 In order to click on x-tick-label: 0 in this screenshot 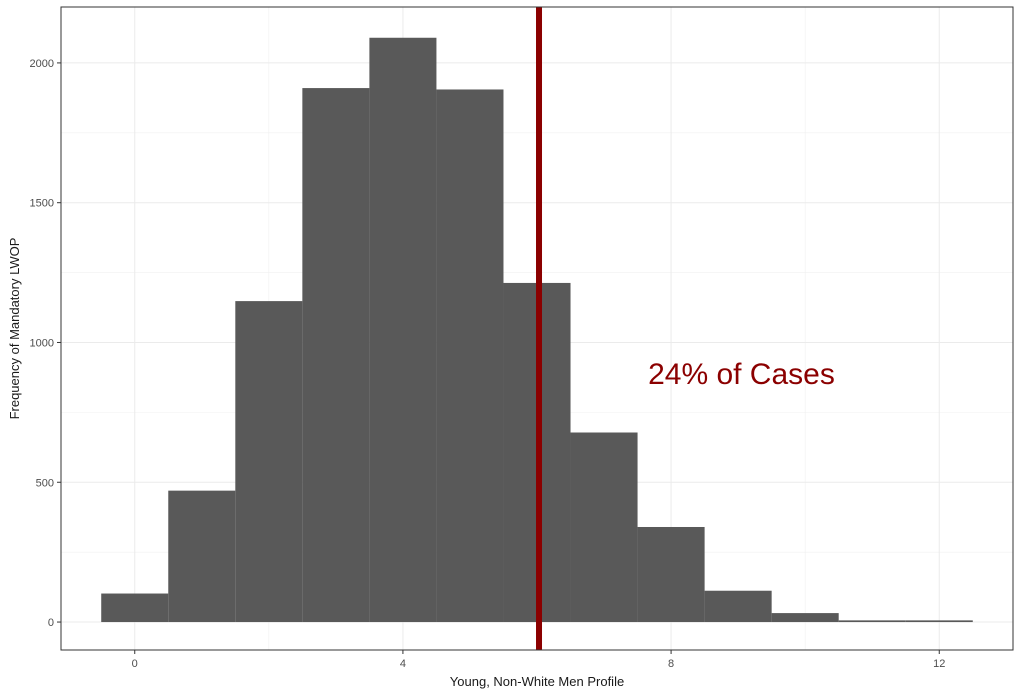, I will do `click(135, 664)`.